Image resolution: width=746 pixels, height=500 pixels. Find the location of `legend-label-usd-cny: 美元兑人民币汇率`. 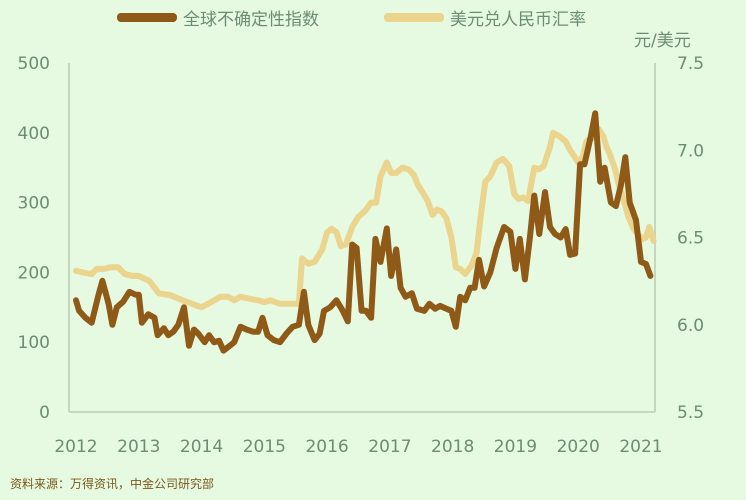

legend-label-usd-cny: 美元兑人民币汇率 is located at coordinates (518, 20).